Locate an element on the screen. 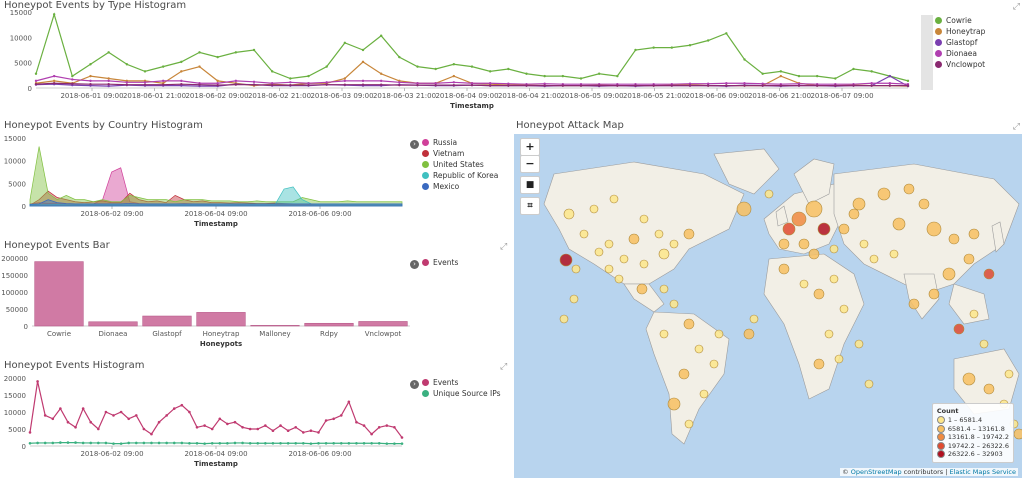  bar-rdpy is located at coordinates (329, 324).